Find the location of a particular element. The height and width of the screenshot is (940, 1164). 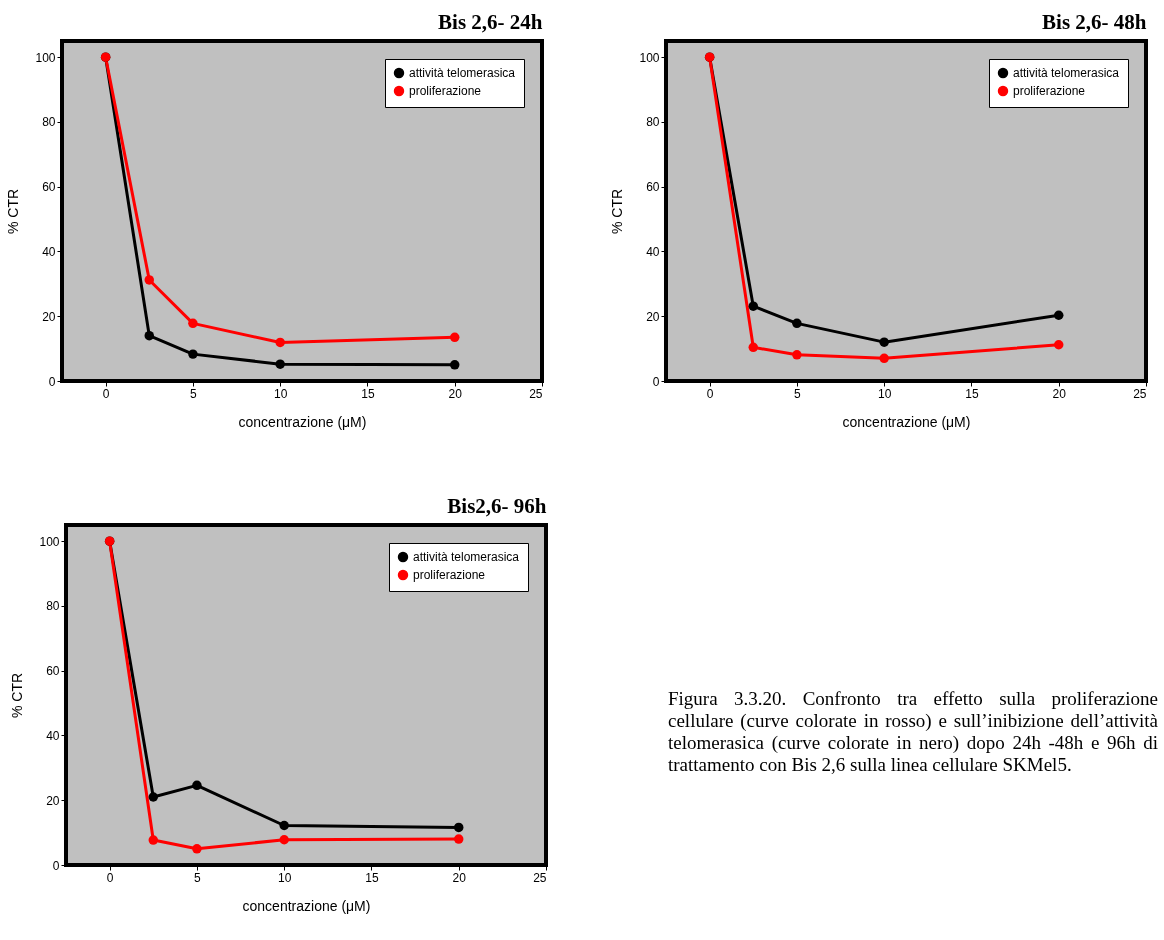

chart-title: Bis 2,6- 48h is located at coordinates (1094, 22).